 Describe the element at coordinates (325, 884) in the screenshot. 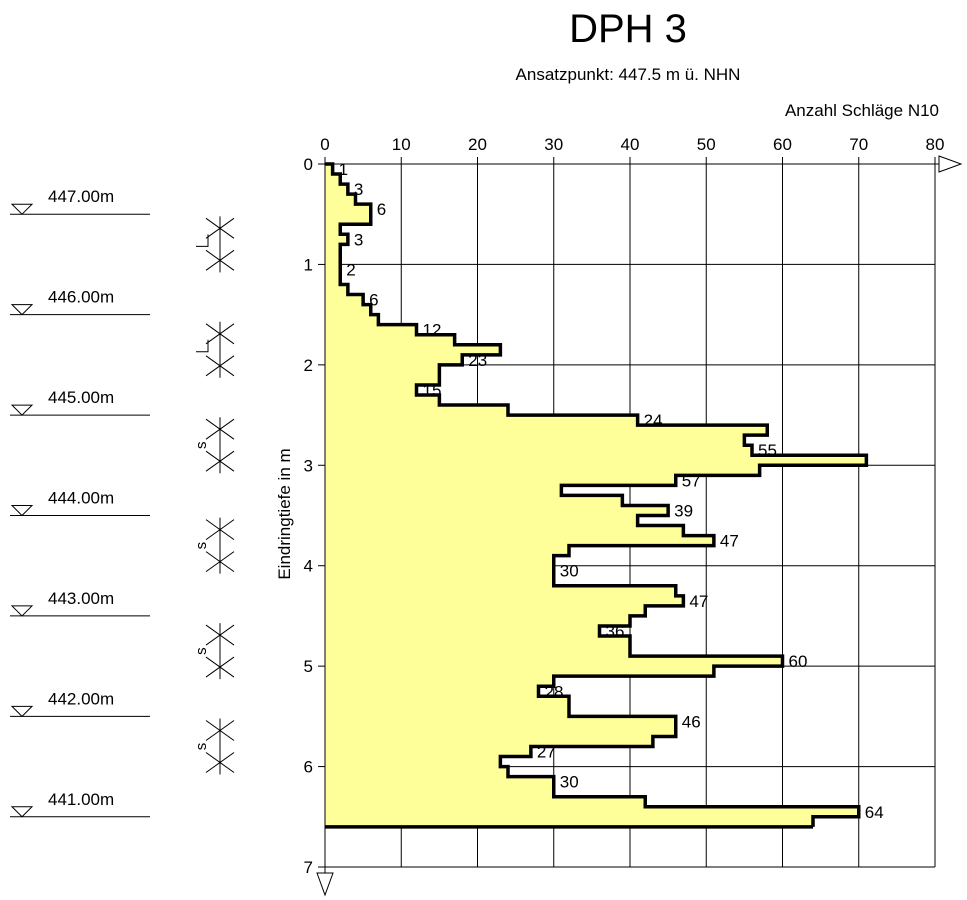

I see `y-axis-arrow` at that location.